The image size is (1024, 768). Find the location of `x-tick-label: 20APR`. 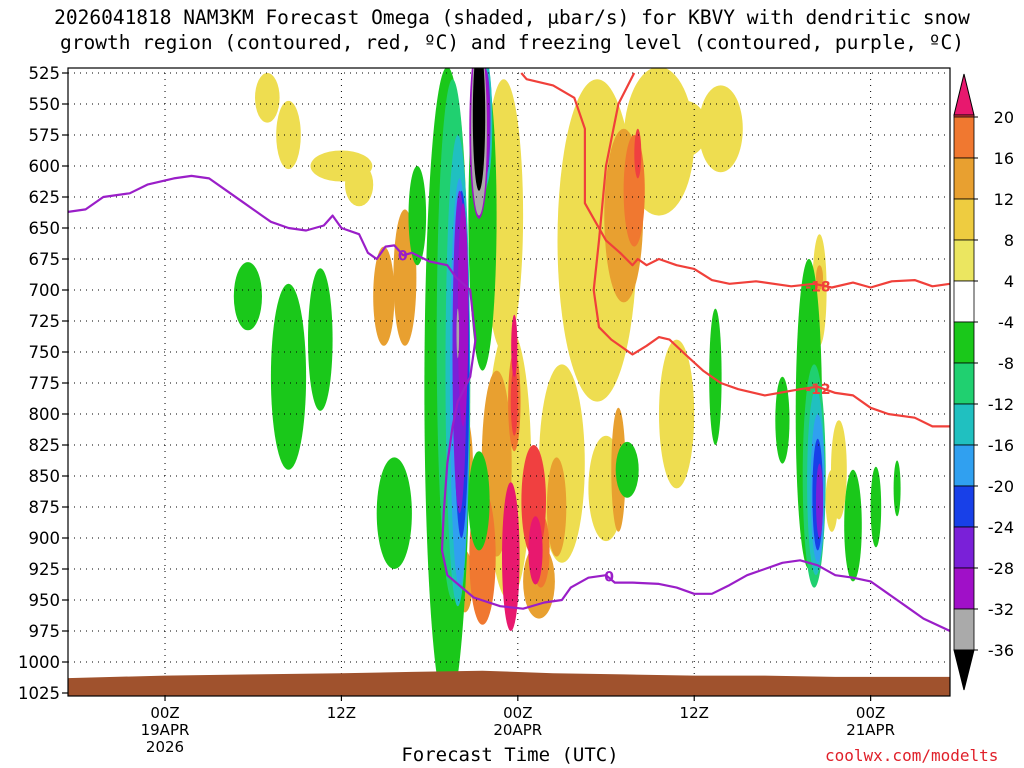

x-tick-label: 20APR is located at coordinates (517, 730).